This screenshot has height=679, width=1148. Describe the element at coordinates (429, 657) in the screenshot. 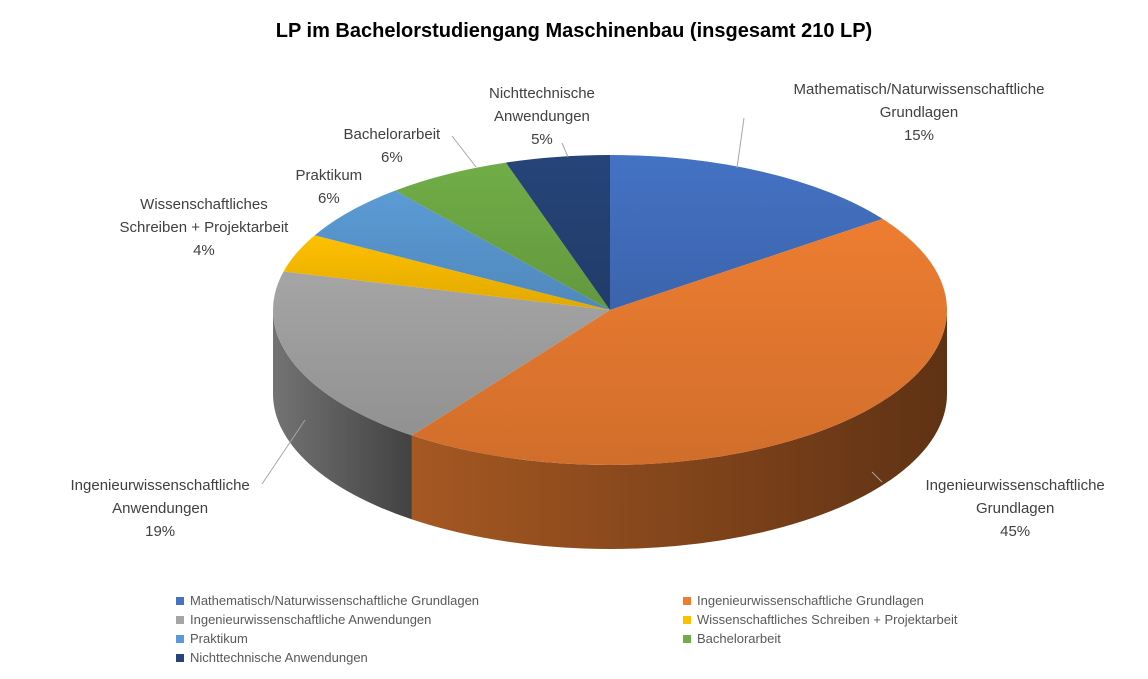

I see `legend-item: Nichttechnische Anwendungen` at that location.